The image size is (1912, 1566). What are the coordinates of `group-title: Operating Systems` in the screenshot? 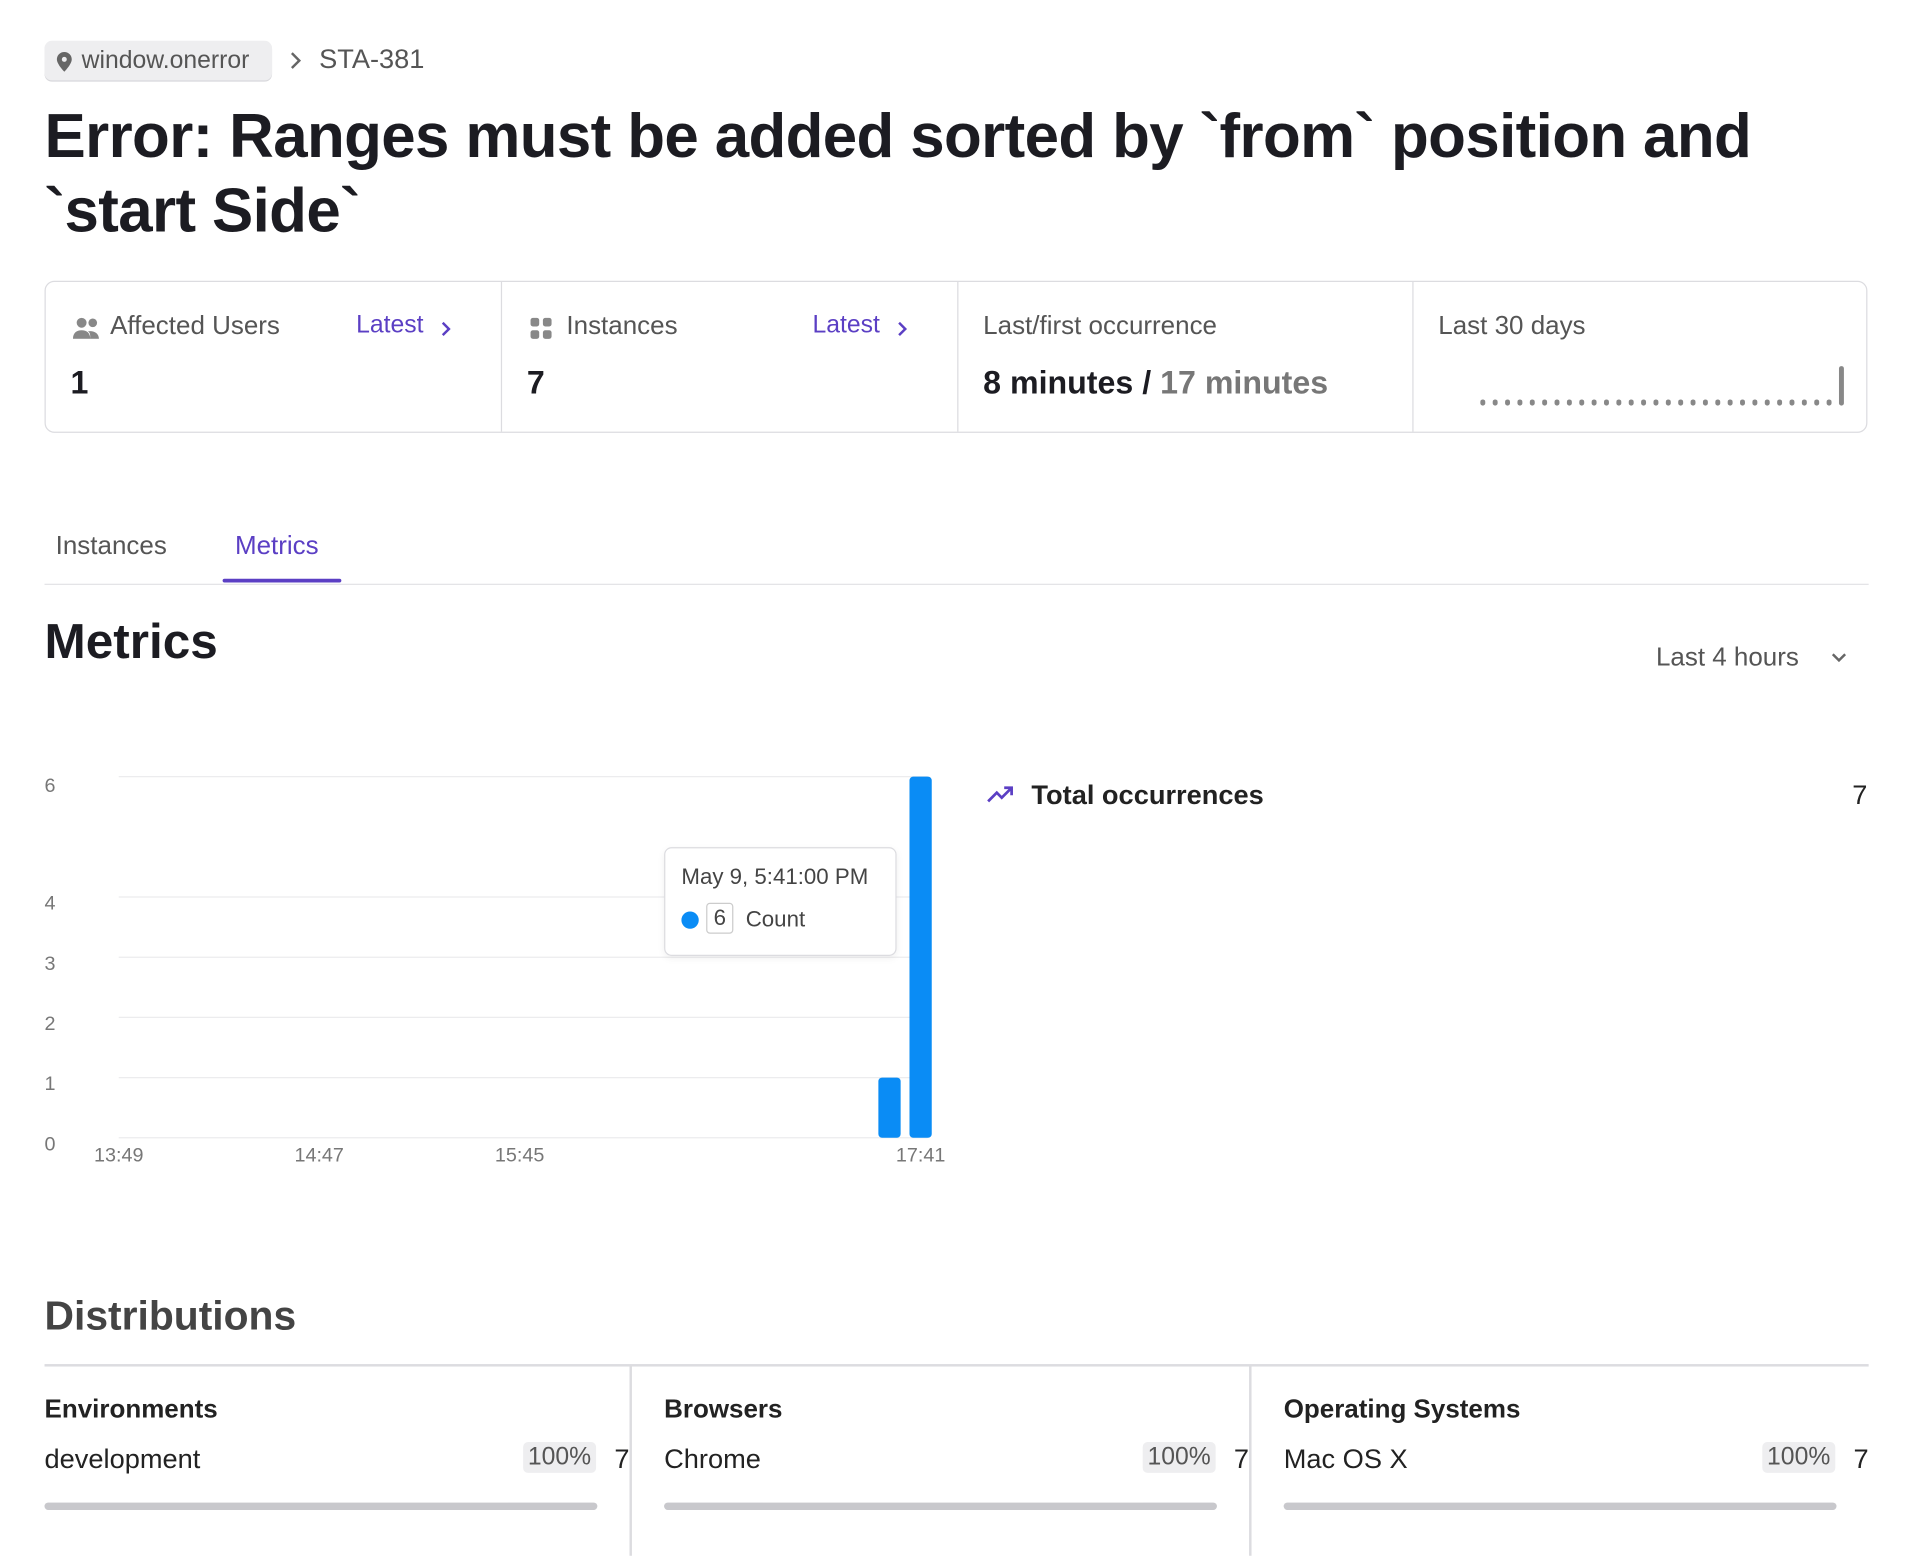 It's located at (1402, 1409).